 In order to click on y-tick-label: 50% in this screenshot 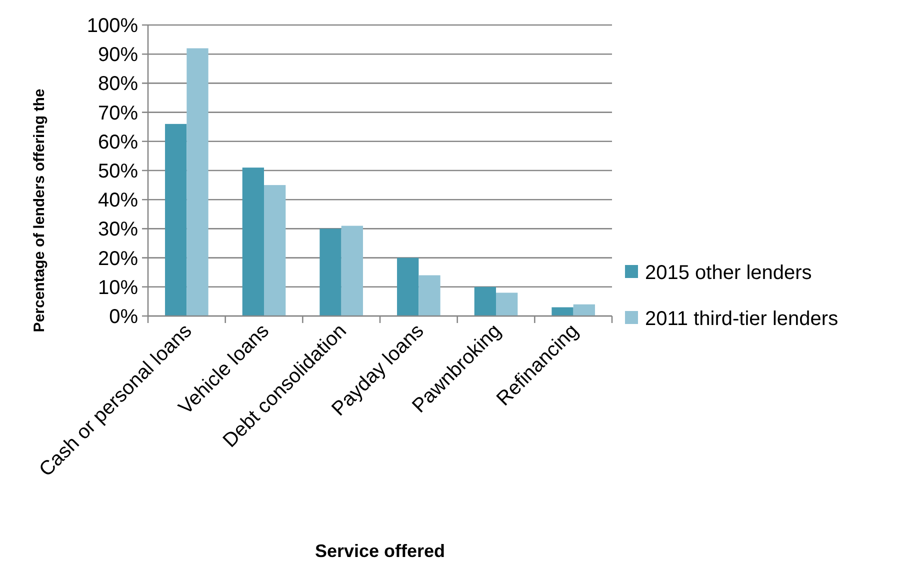, I will do `click(118, 171)`.